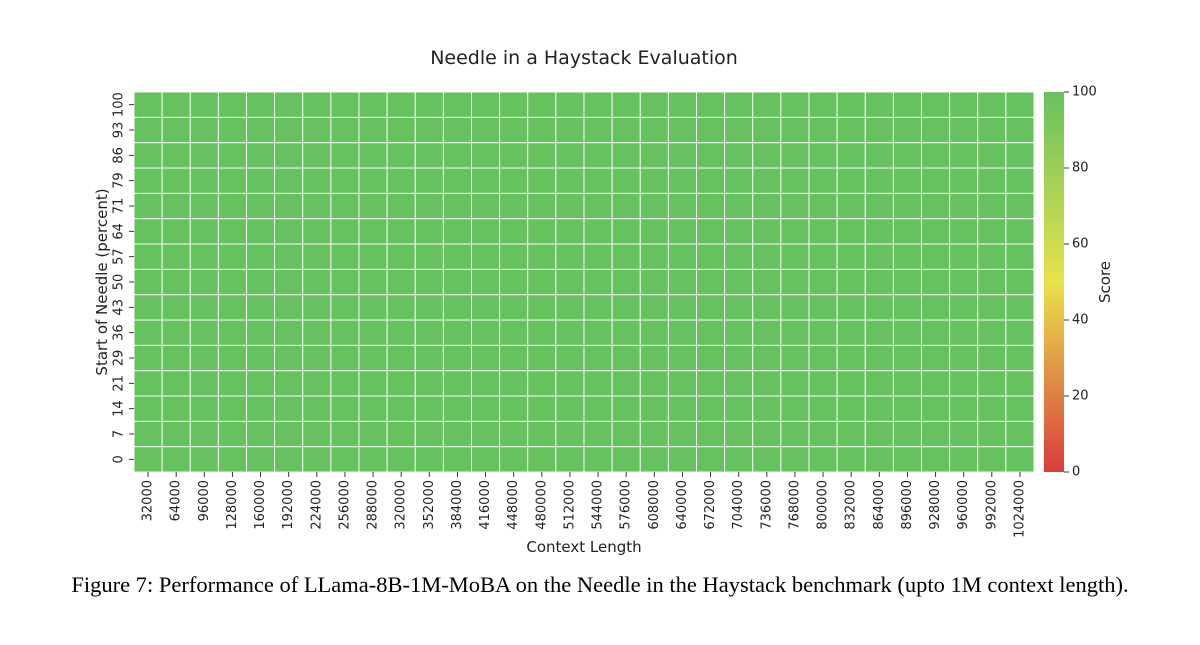 The height and width of the screenshot is (645, 1200). I want to click on colorbar-tick-label: 20, so click(1080, 396).